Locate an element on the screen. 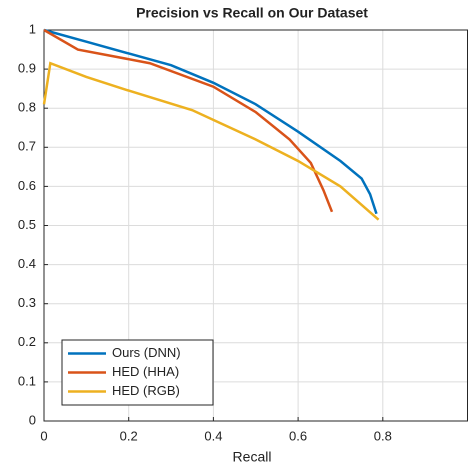 The image size is (469, 467). y-tick-label: 0.4 is located at coordinates (27, 263).